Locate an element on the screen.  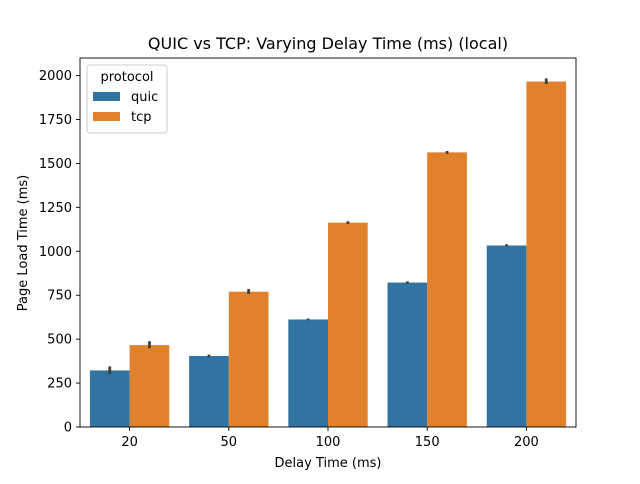
y-tick-label: 750 is located at coordinates (59, 296).